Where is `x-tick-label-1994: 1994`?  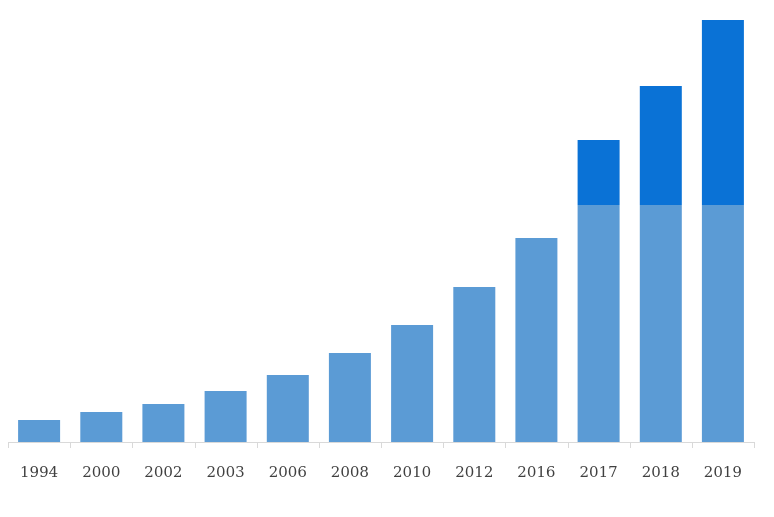
x-tick-label-1994: 1994 is located at coordinates (39, 472).